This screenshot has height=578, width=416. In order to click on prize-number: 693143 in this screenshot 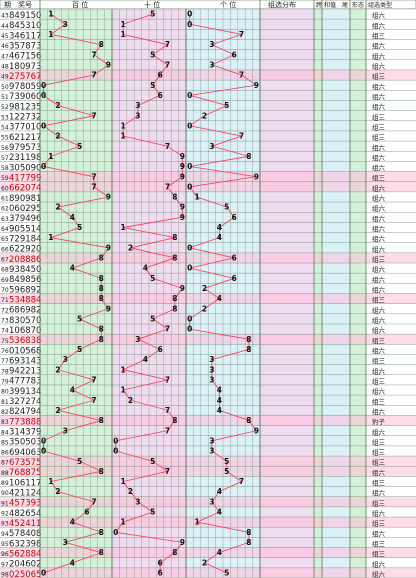, I will do `click(25, 361)`.